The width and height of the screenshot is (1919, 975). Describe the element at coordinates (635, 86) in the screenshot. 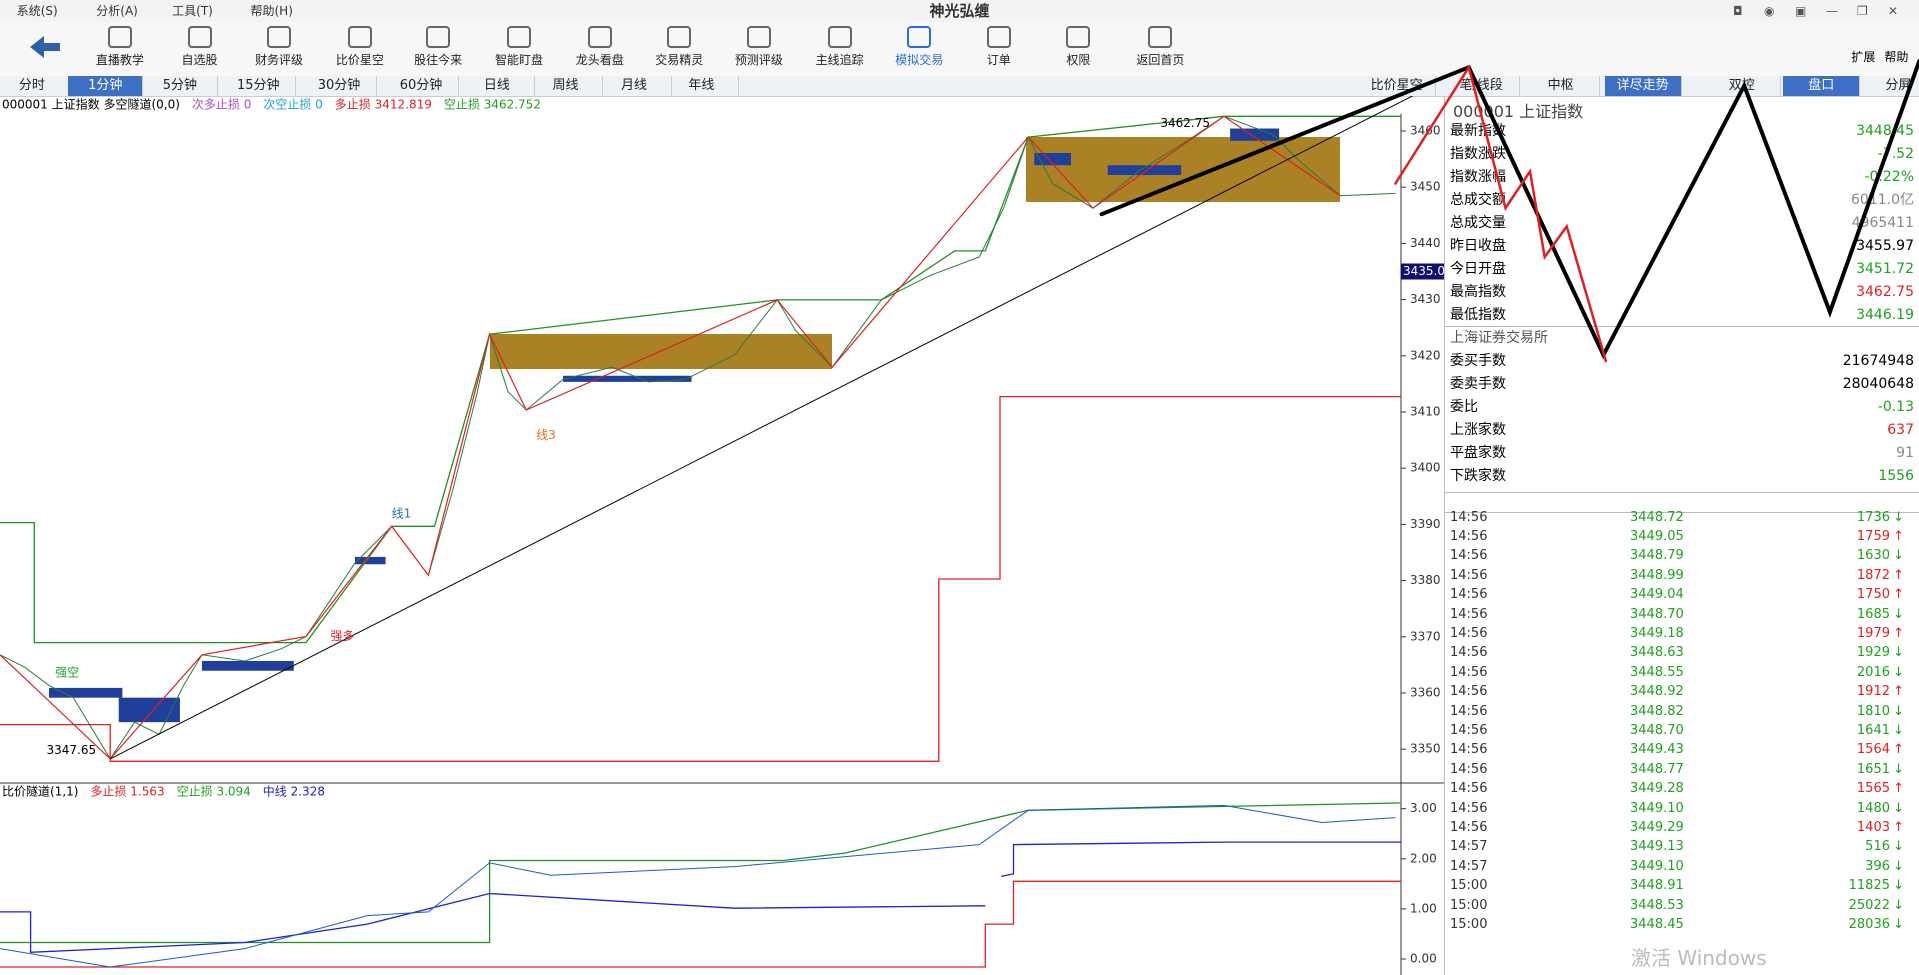

I see `period-tab: 月线` at that location.